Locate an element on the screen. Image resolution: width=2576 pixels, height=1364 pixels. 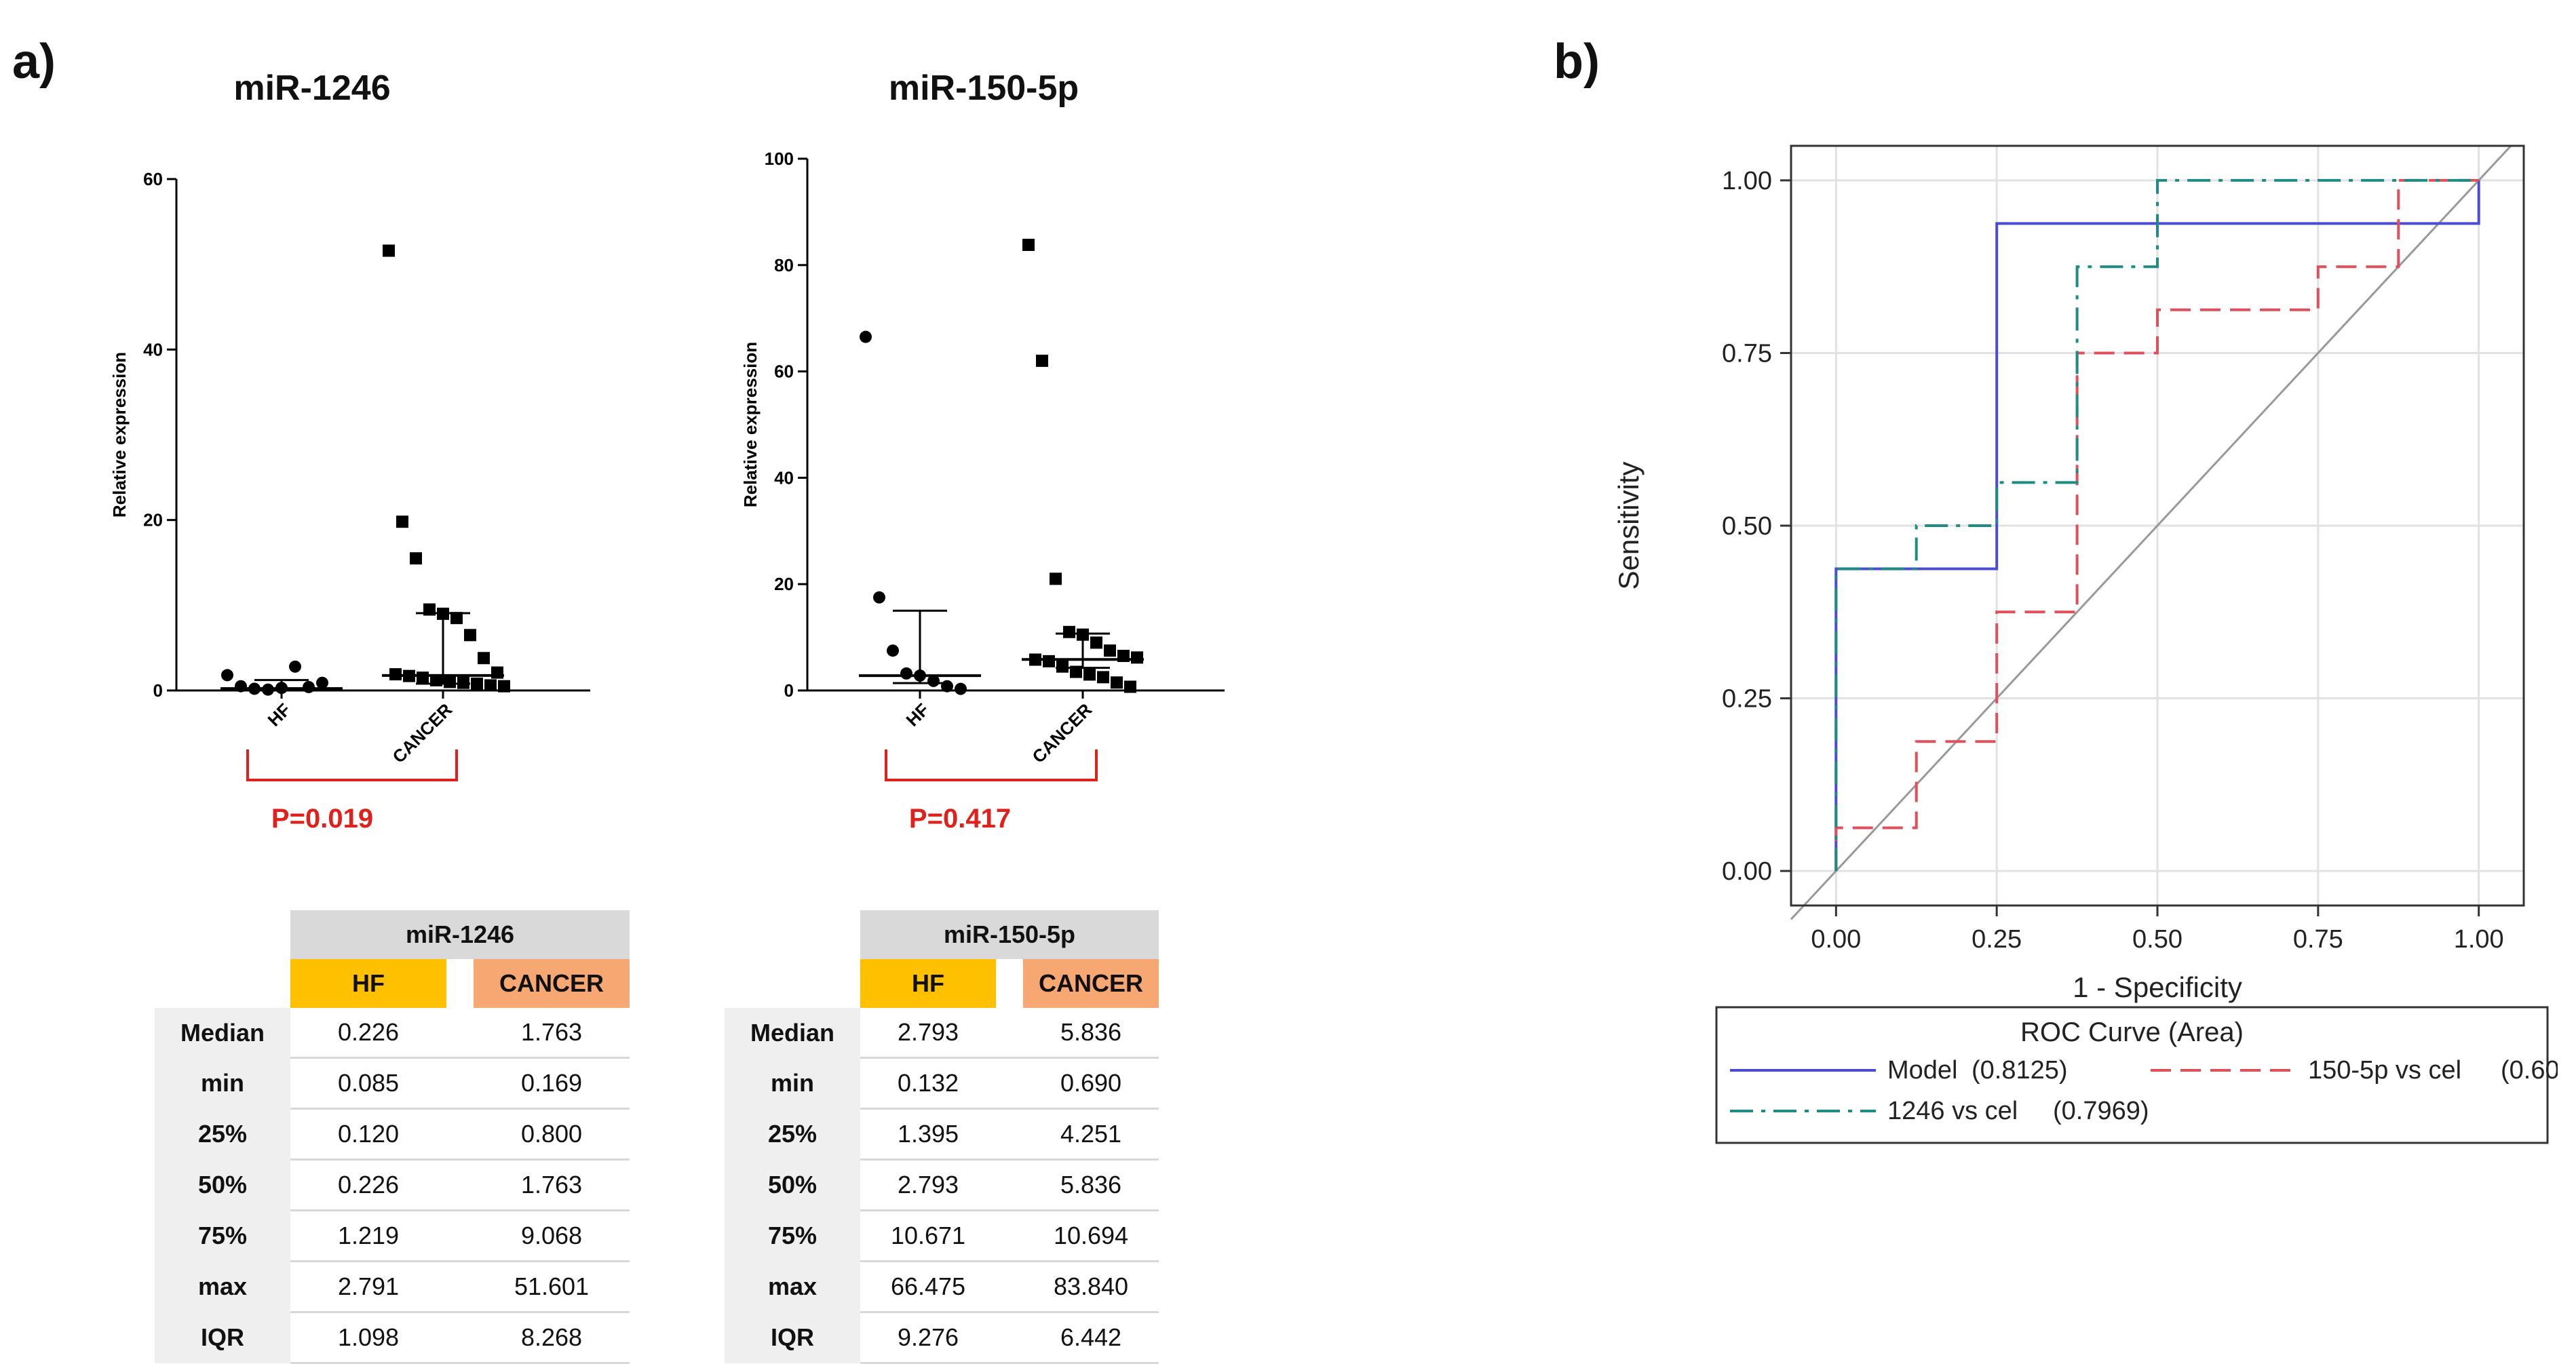
y-tick-label: 0.50 is located at coordinates (1747, 526).